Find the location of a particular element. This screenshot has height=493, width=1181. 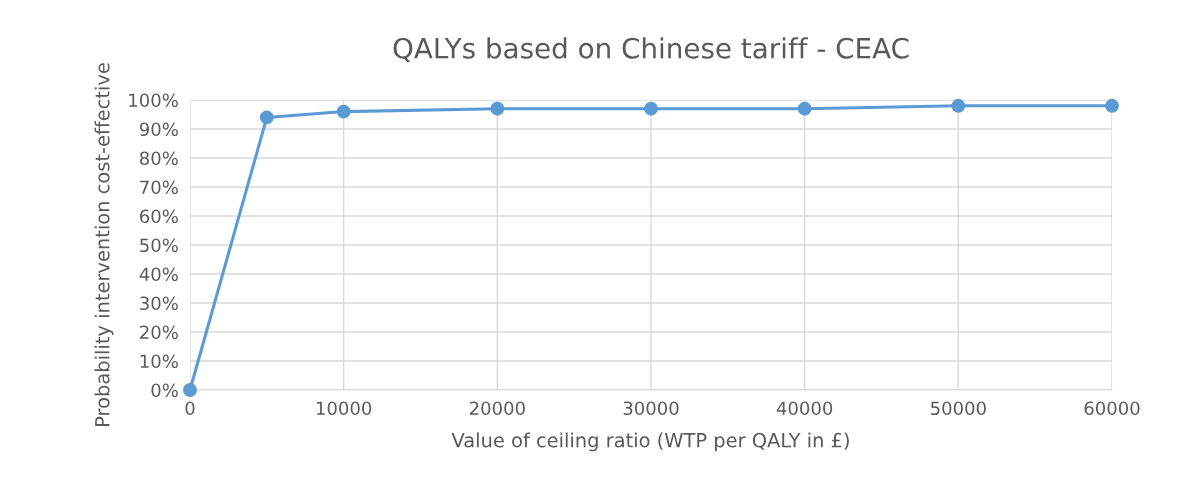

y-tick-label: 100% is located at coordinates (153, 100).